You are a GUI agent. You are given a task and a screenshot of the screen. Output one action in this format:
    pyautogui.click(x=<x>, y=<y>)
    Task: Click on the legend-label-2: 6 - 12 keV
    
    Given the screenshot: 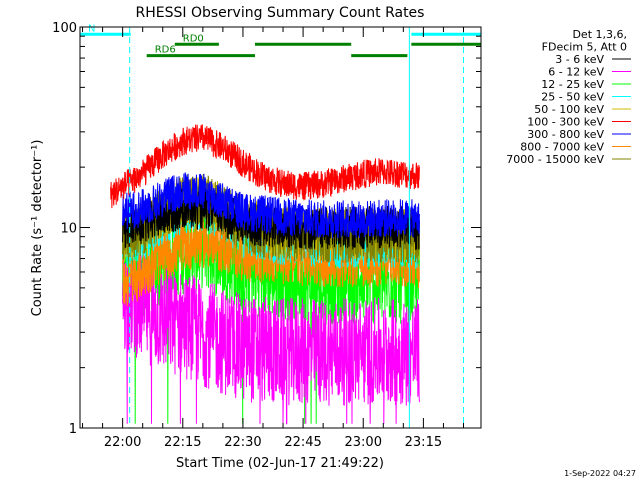 What is the action you would take?
    pyautogui.click(x=576, y=72)
    